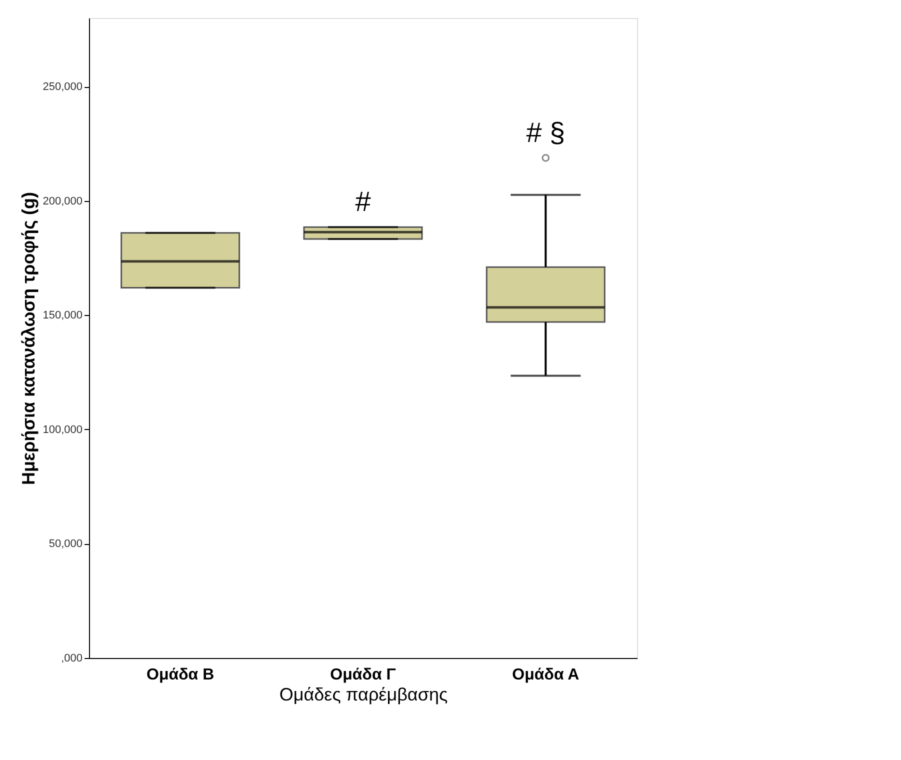 The width and height of the screenshot is (901, 760). Describe the element at coordinates (71, 658) in the screenshot. I see `y-tick-label: ,000` at that location.